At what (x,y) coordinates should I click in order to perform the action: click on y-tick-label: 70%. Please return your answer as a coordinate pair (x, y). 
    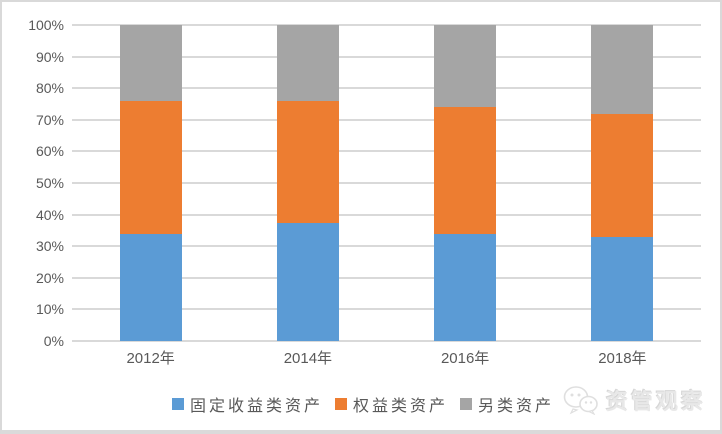
    Looking at the image, I should click on (49, 119).